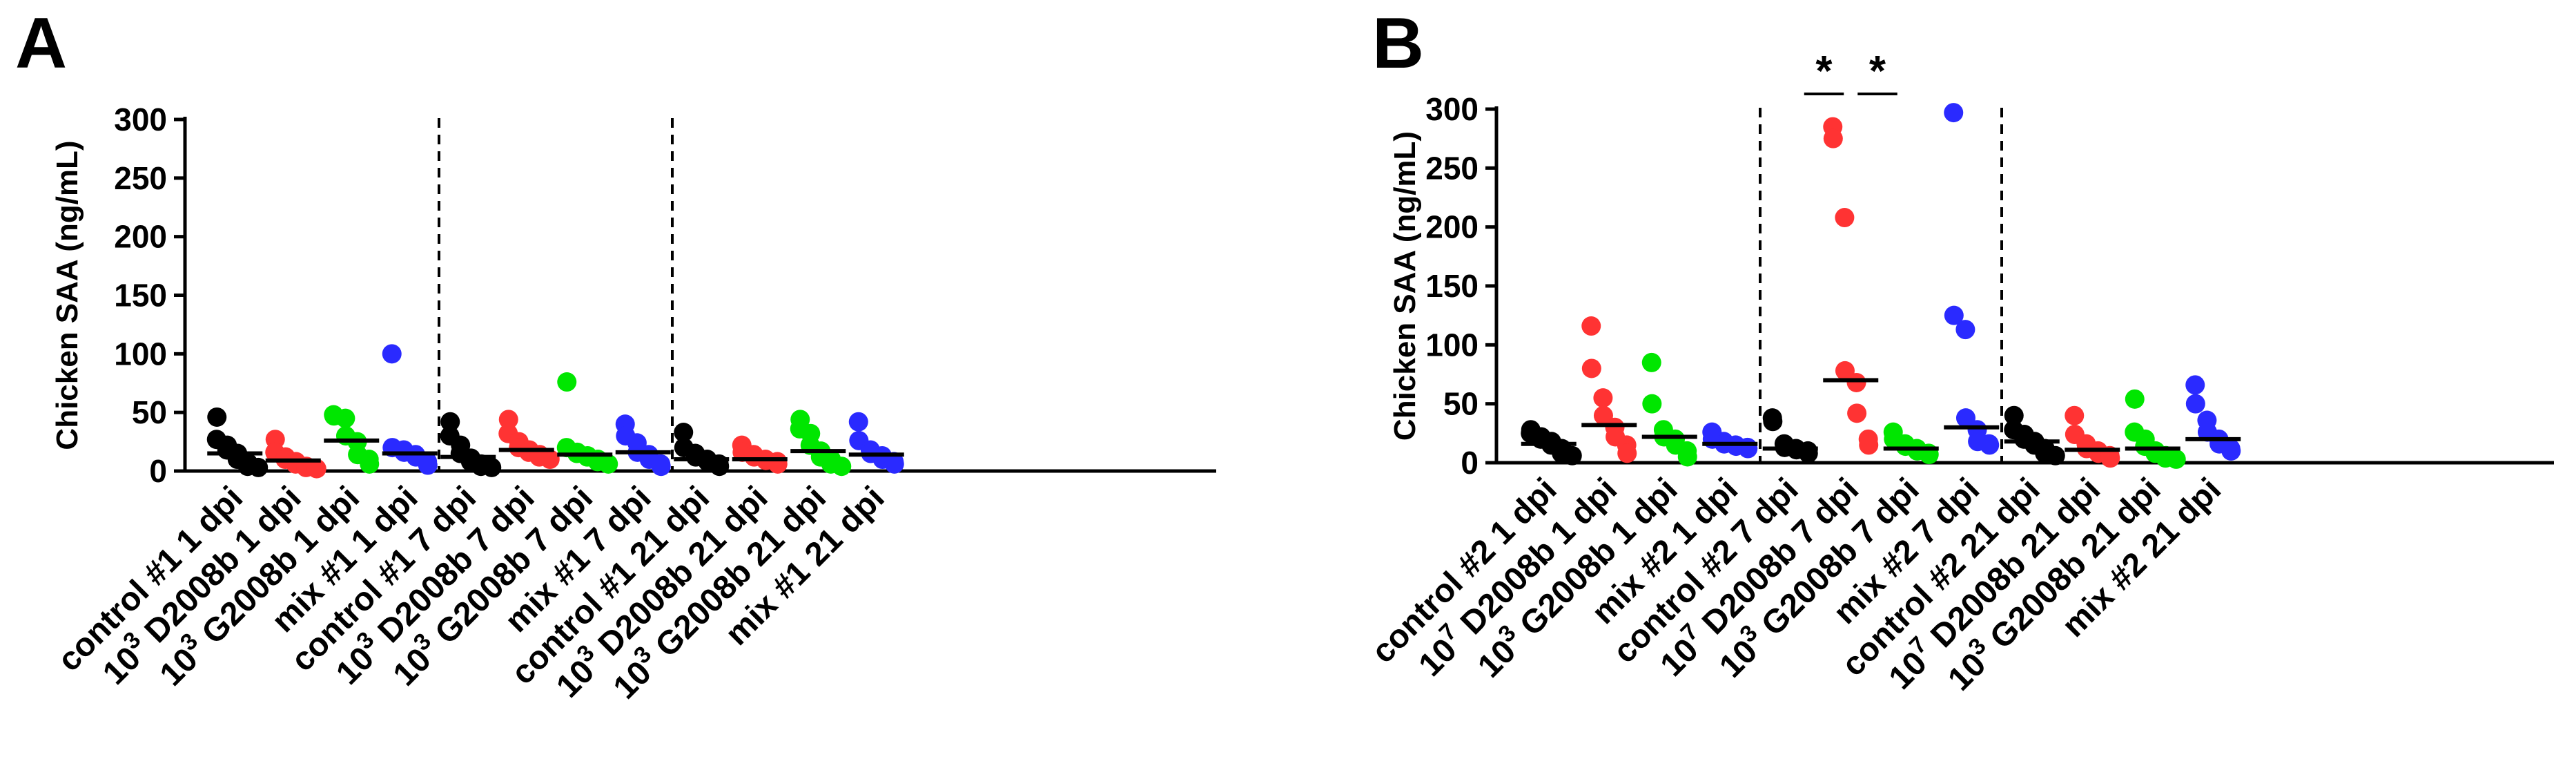  I want to click on panel-letter: A, so click(41, 43).